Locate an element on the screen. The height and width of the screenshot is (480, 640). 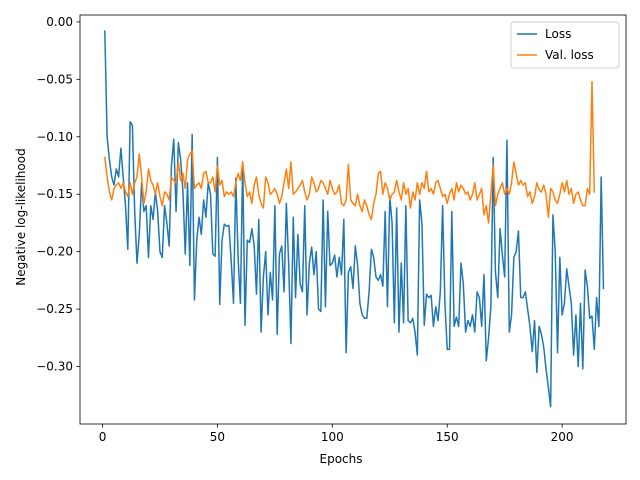
legend-box is located at coordinates (565, 45).